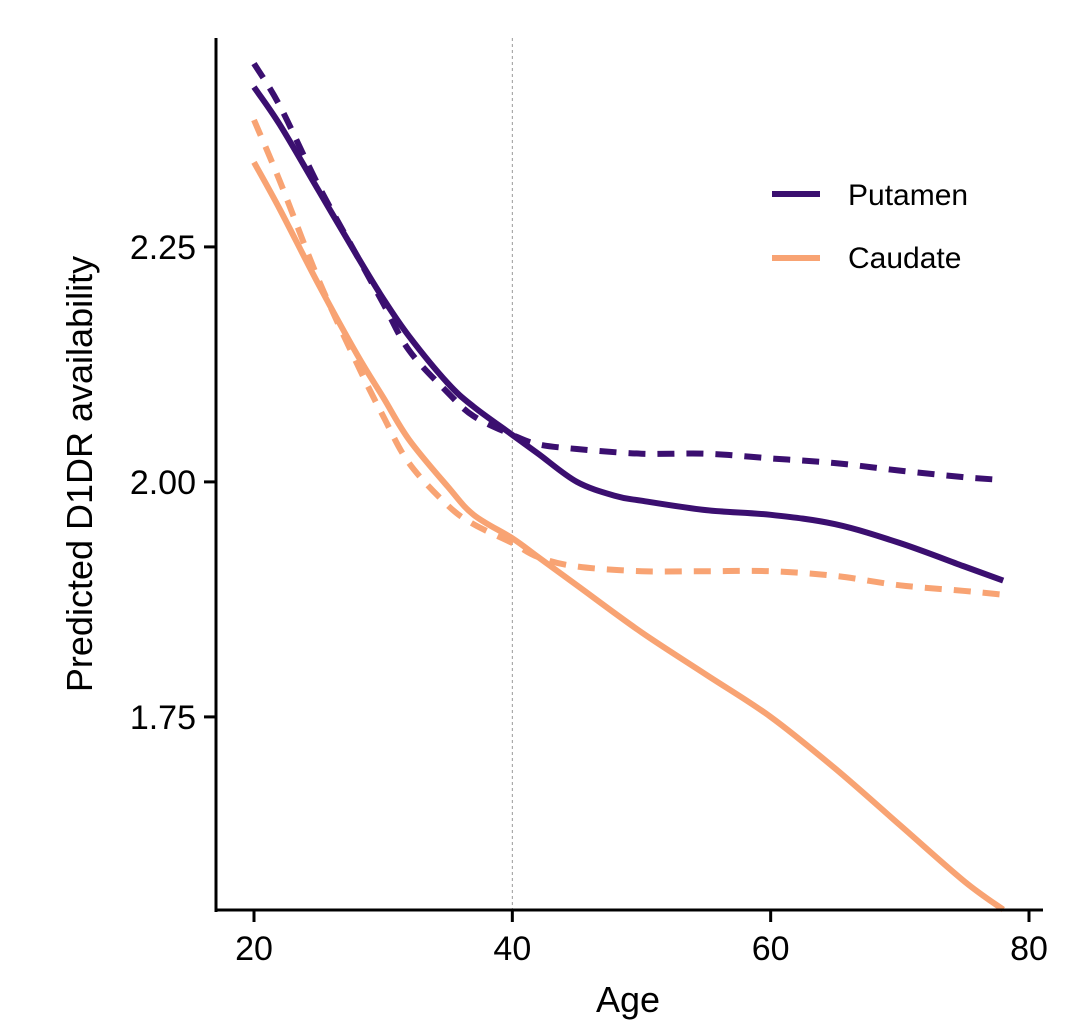 The width and height of the screenshot is (1065, 1036). I want to click on x-tick-label: 60, so click(771, 949).